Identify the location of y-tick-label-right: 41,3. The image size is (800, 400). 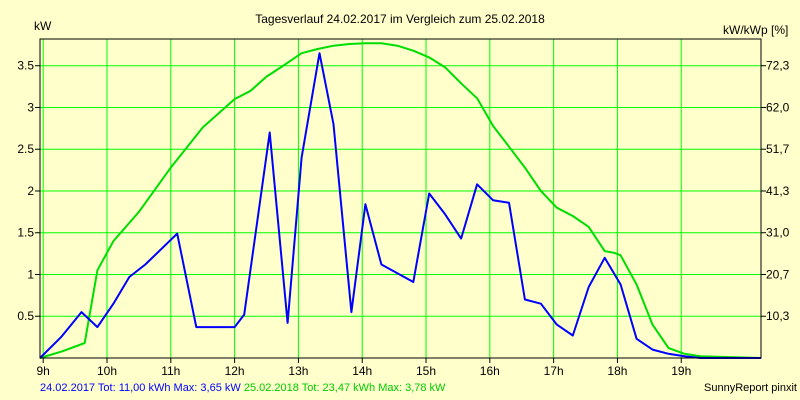
(778, 191).